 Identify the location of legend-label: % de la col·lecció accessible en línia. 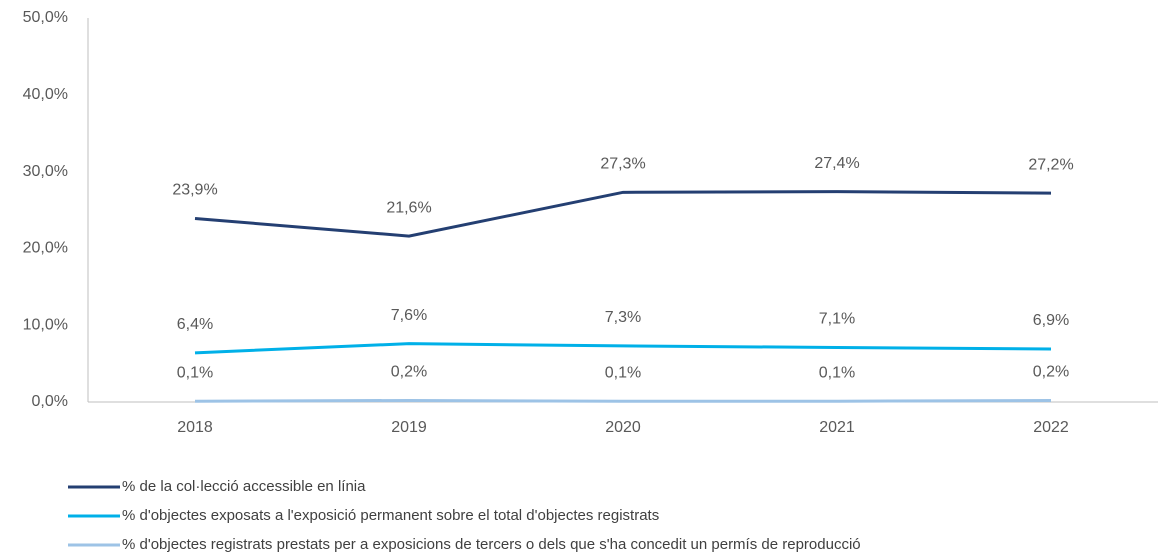
(244, 486).